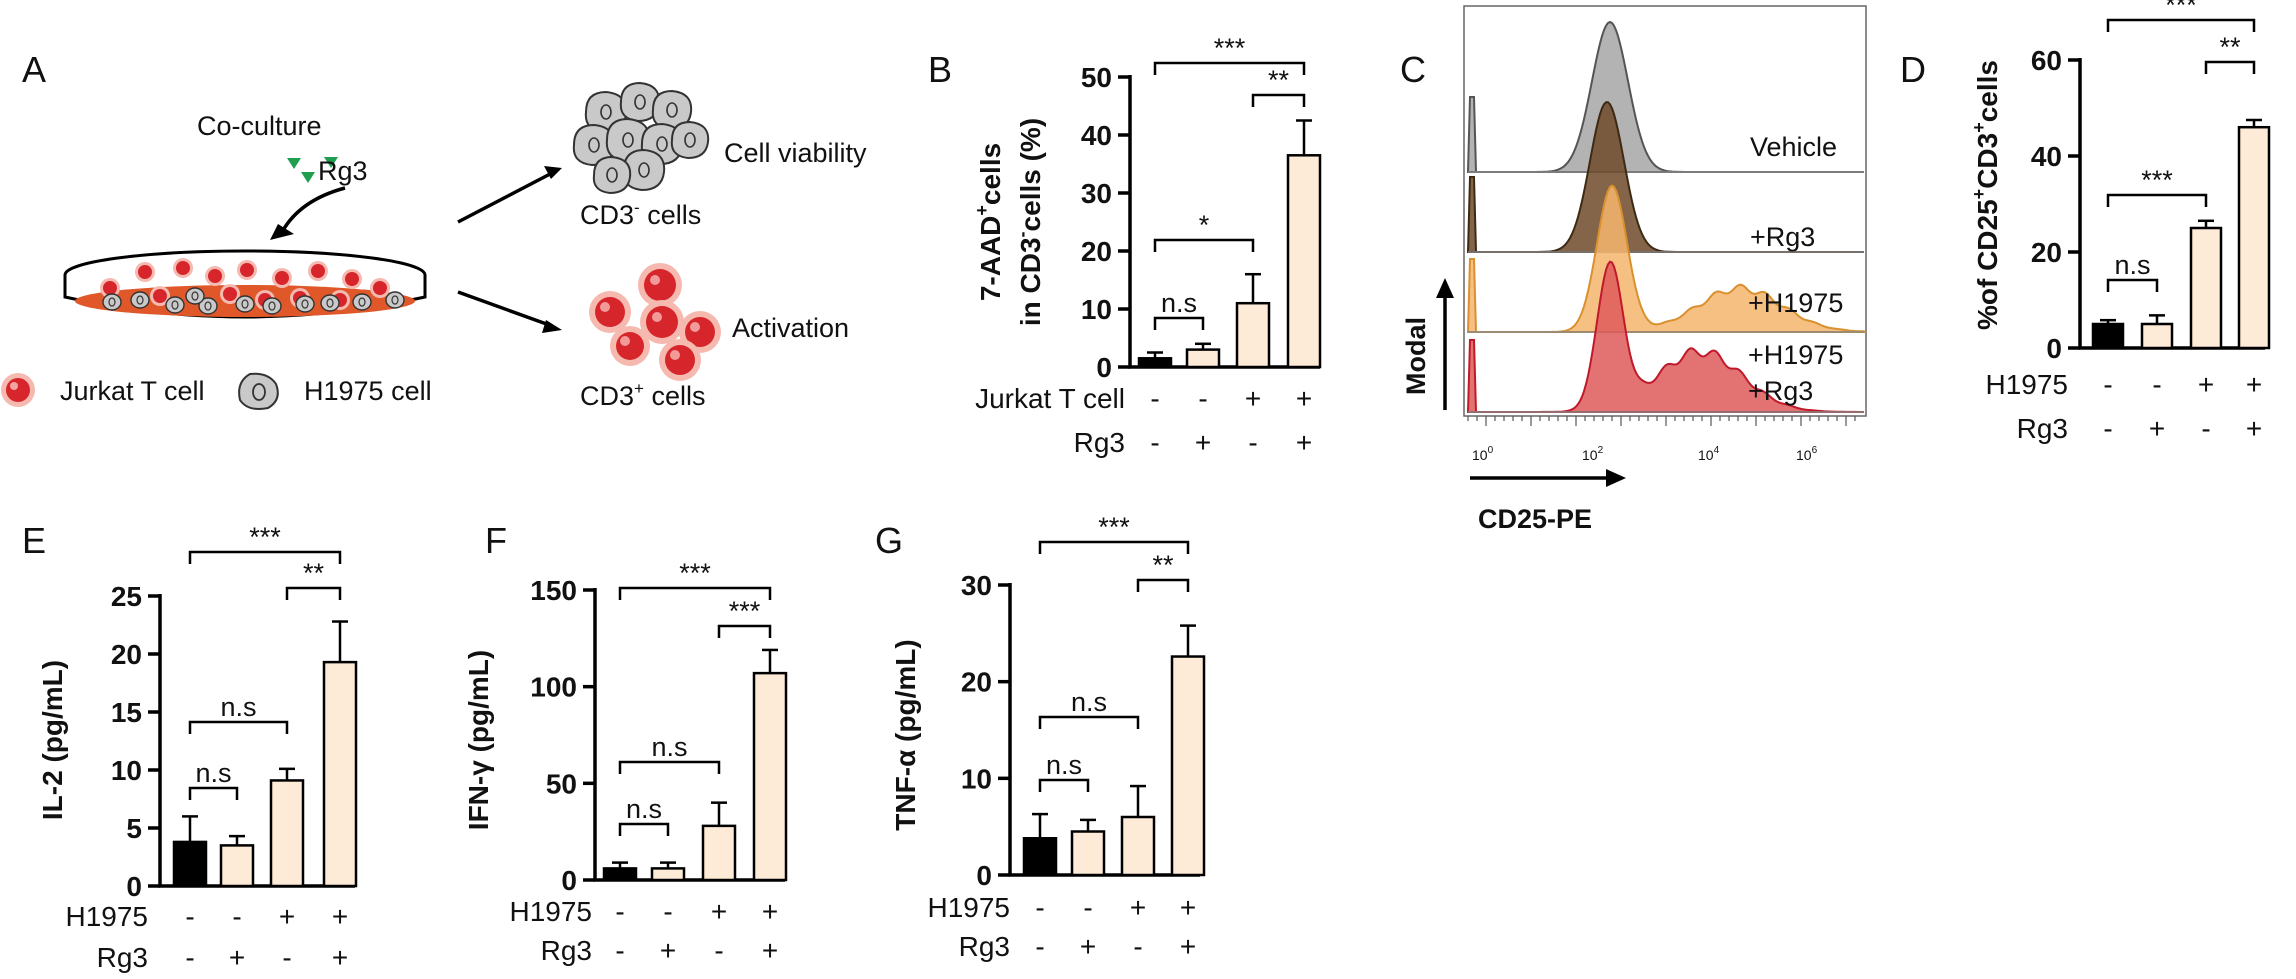 Image resolution: width=2296 pixels, height=979 pixels. What do you see at coordinates (655, 322) in the screenshot?
I see `jurkat-cell-cluster-icon` at bounding box center [655, 322].